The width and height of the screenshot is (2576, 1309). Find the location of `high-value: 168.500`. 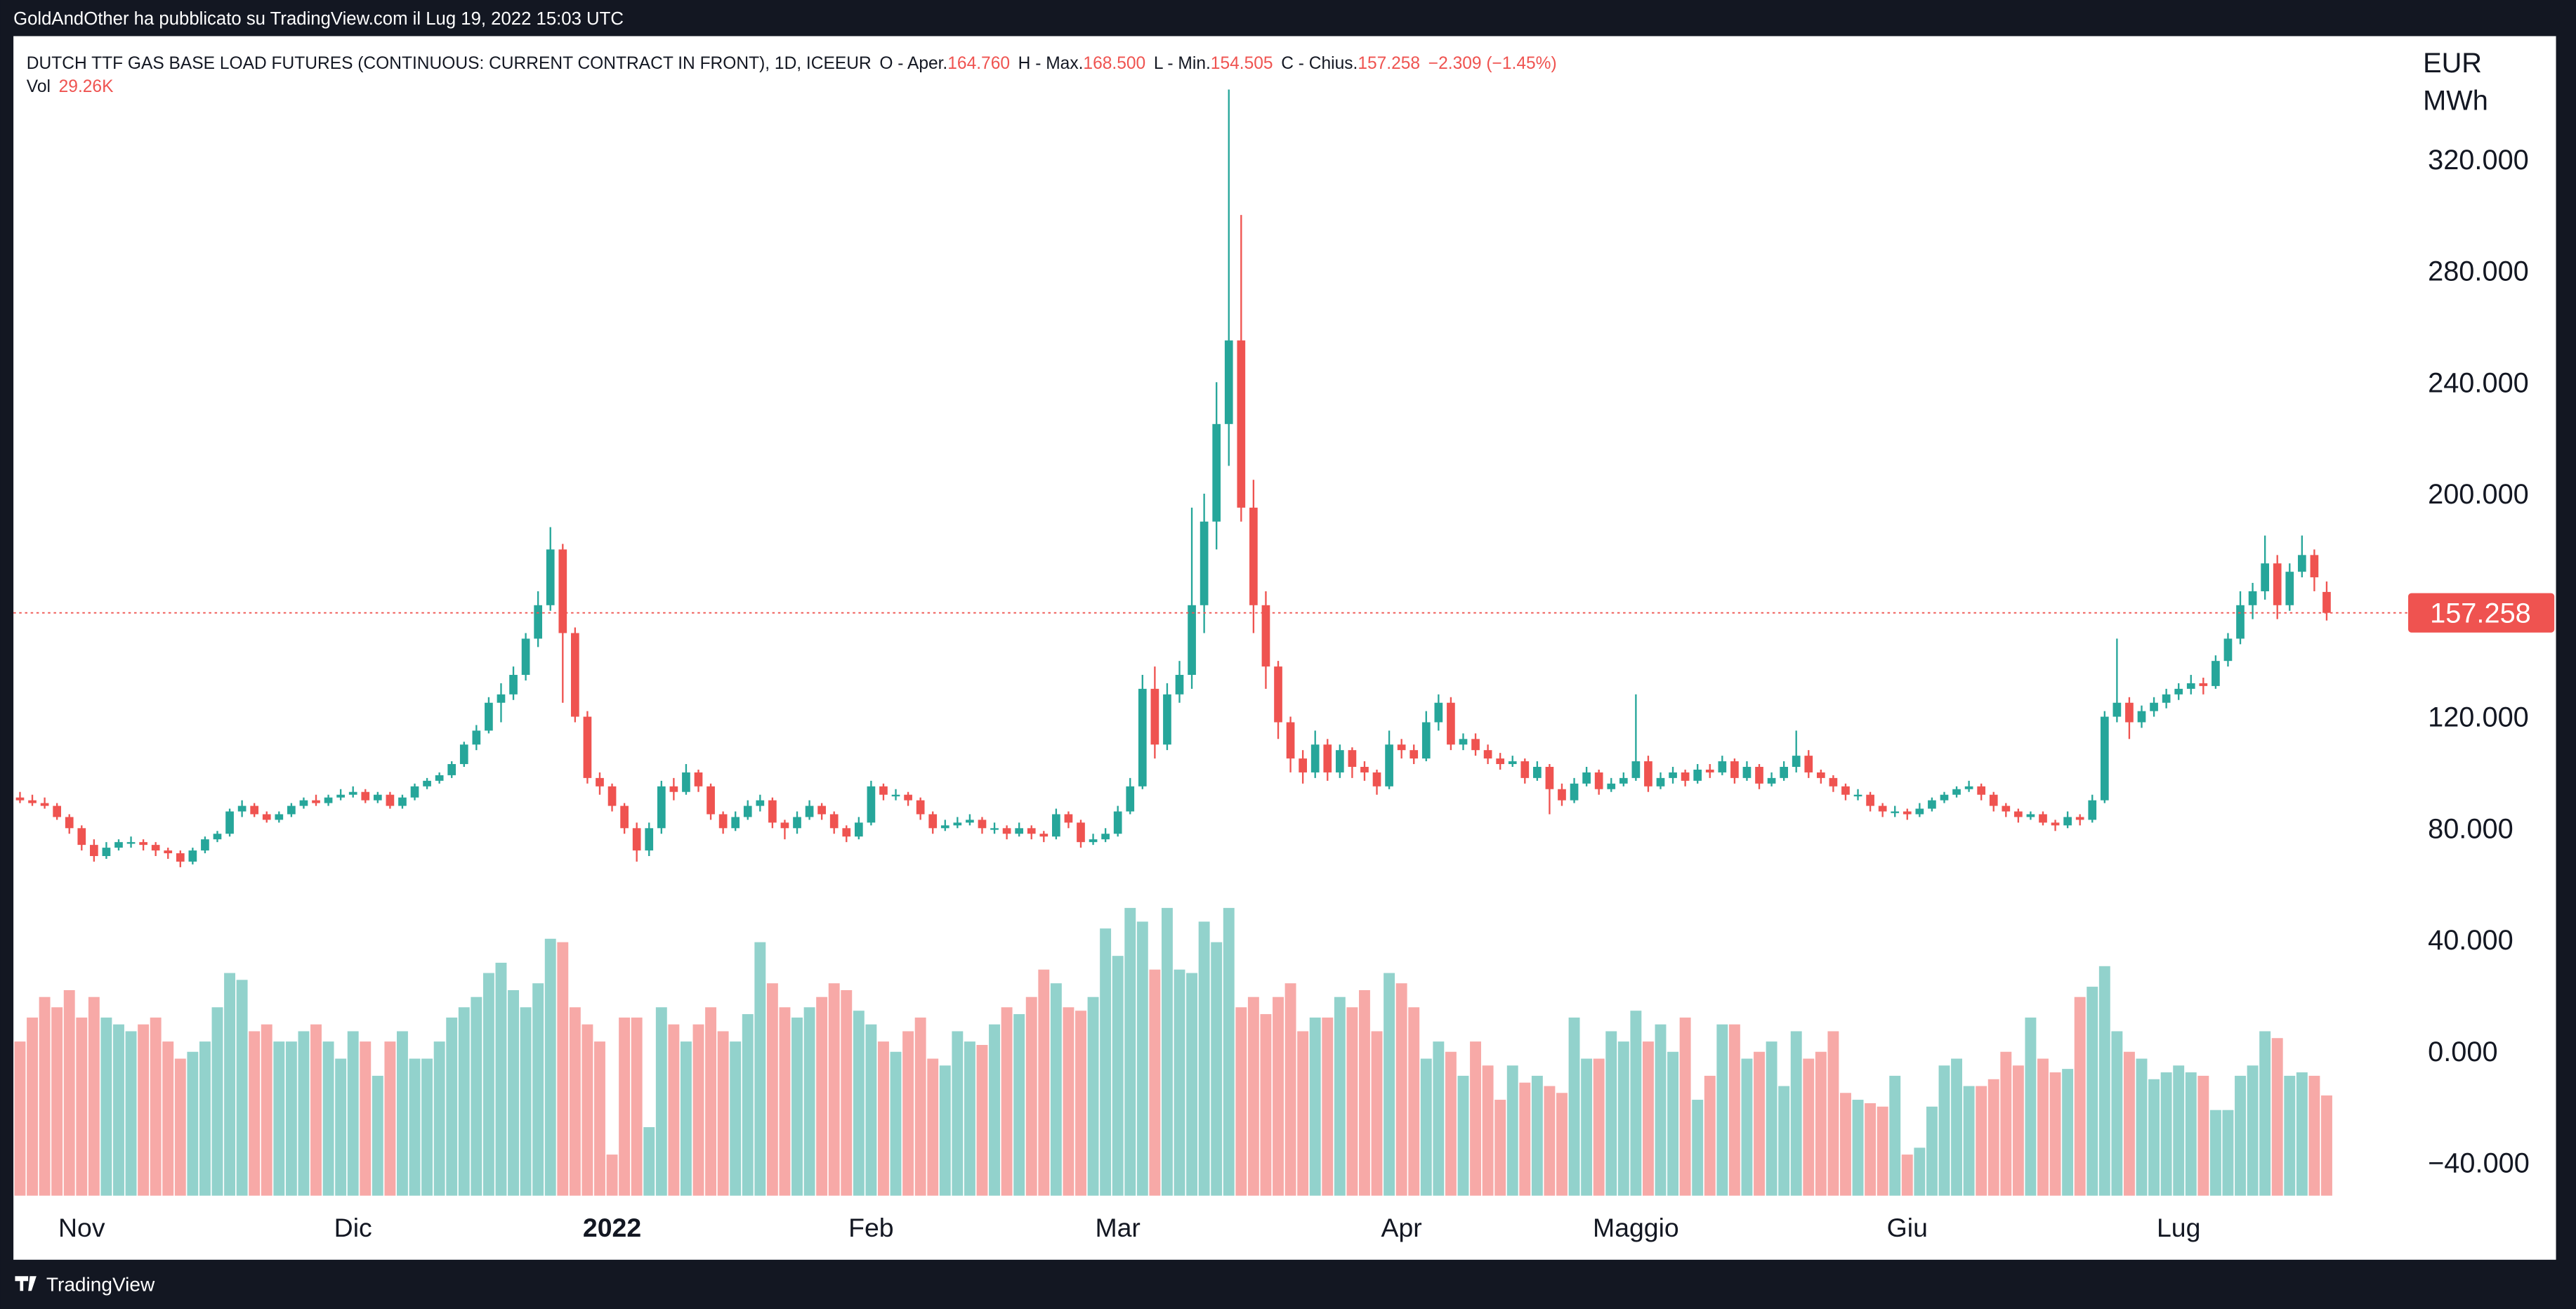

high-value: 168.500 is located at coordinates (1114, 64).